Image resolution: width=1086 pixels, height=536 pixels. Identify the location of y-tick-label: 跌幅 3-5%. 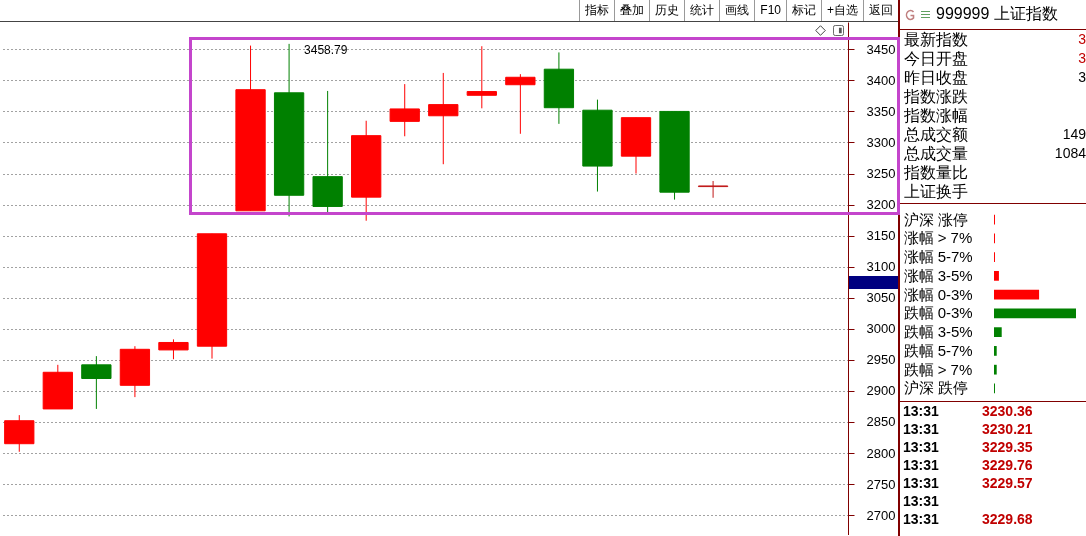
(938, 332).